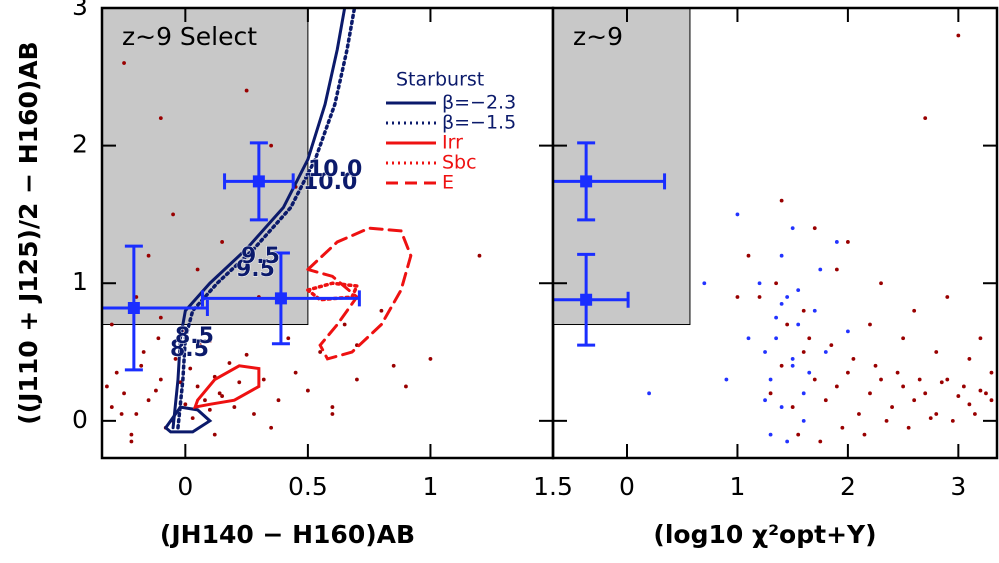  I want to click on track-label: 10.0, so click(335, 169).